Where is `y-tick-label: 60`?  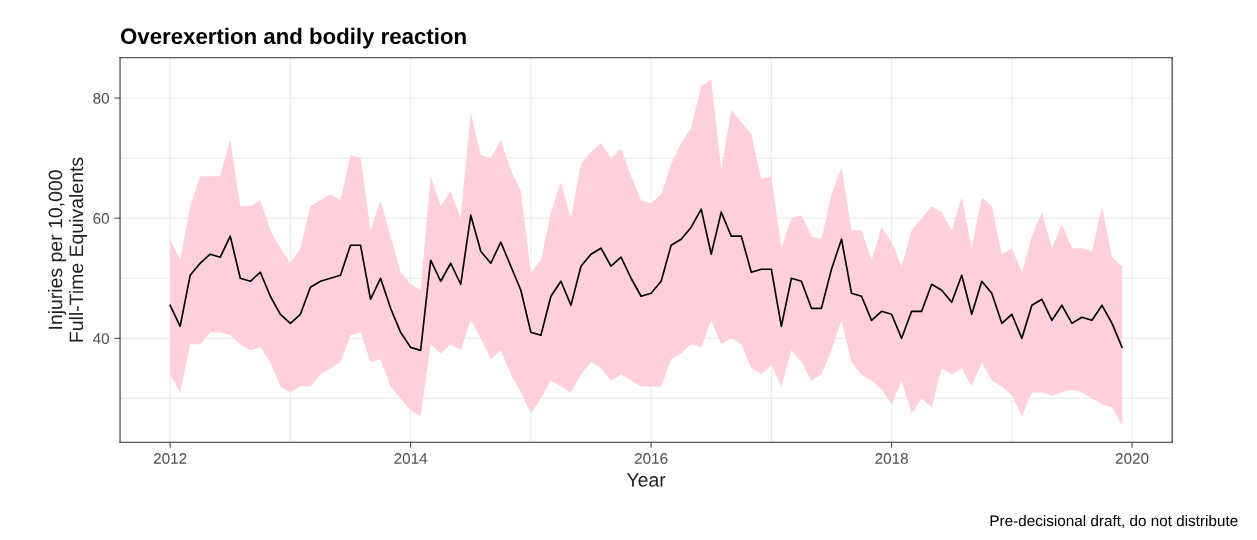 y-tick-label: 60 is located at coordinates (101, 218).